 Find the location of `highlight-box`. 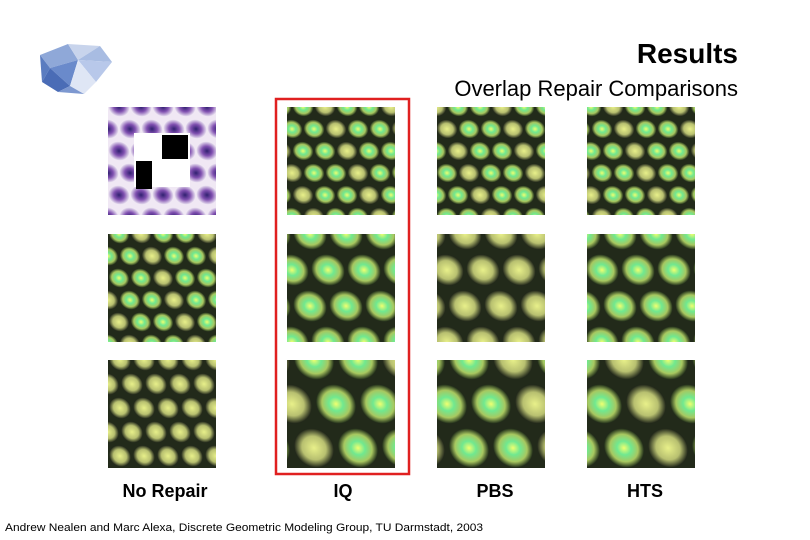

highlight-box is located at coordinates (342, 286).